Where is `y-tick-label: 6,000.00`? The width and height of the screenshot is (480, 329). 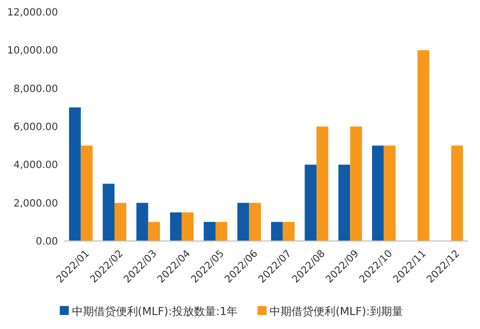 y-tick-label: 6,000.00 is located at coordinates (35, 127).